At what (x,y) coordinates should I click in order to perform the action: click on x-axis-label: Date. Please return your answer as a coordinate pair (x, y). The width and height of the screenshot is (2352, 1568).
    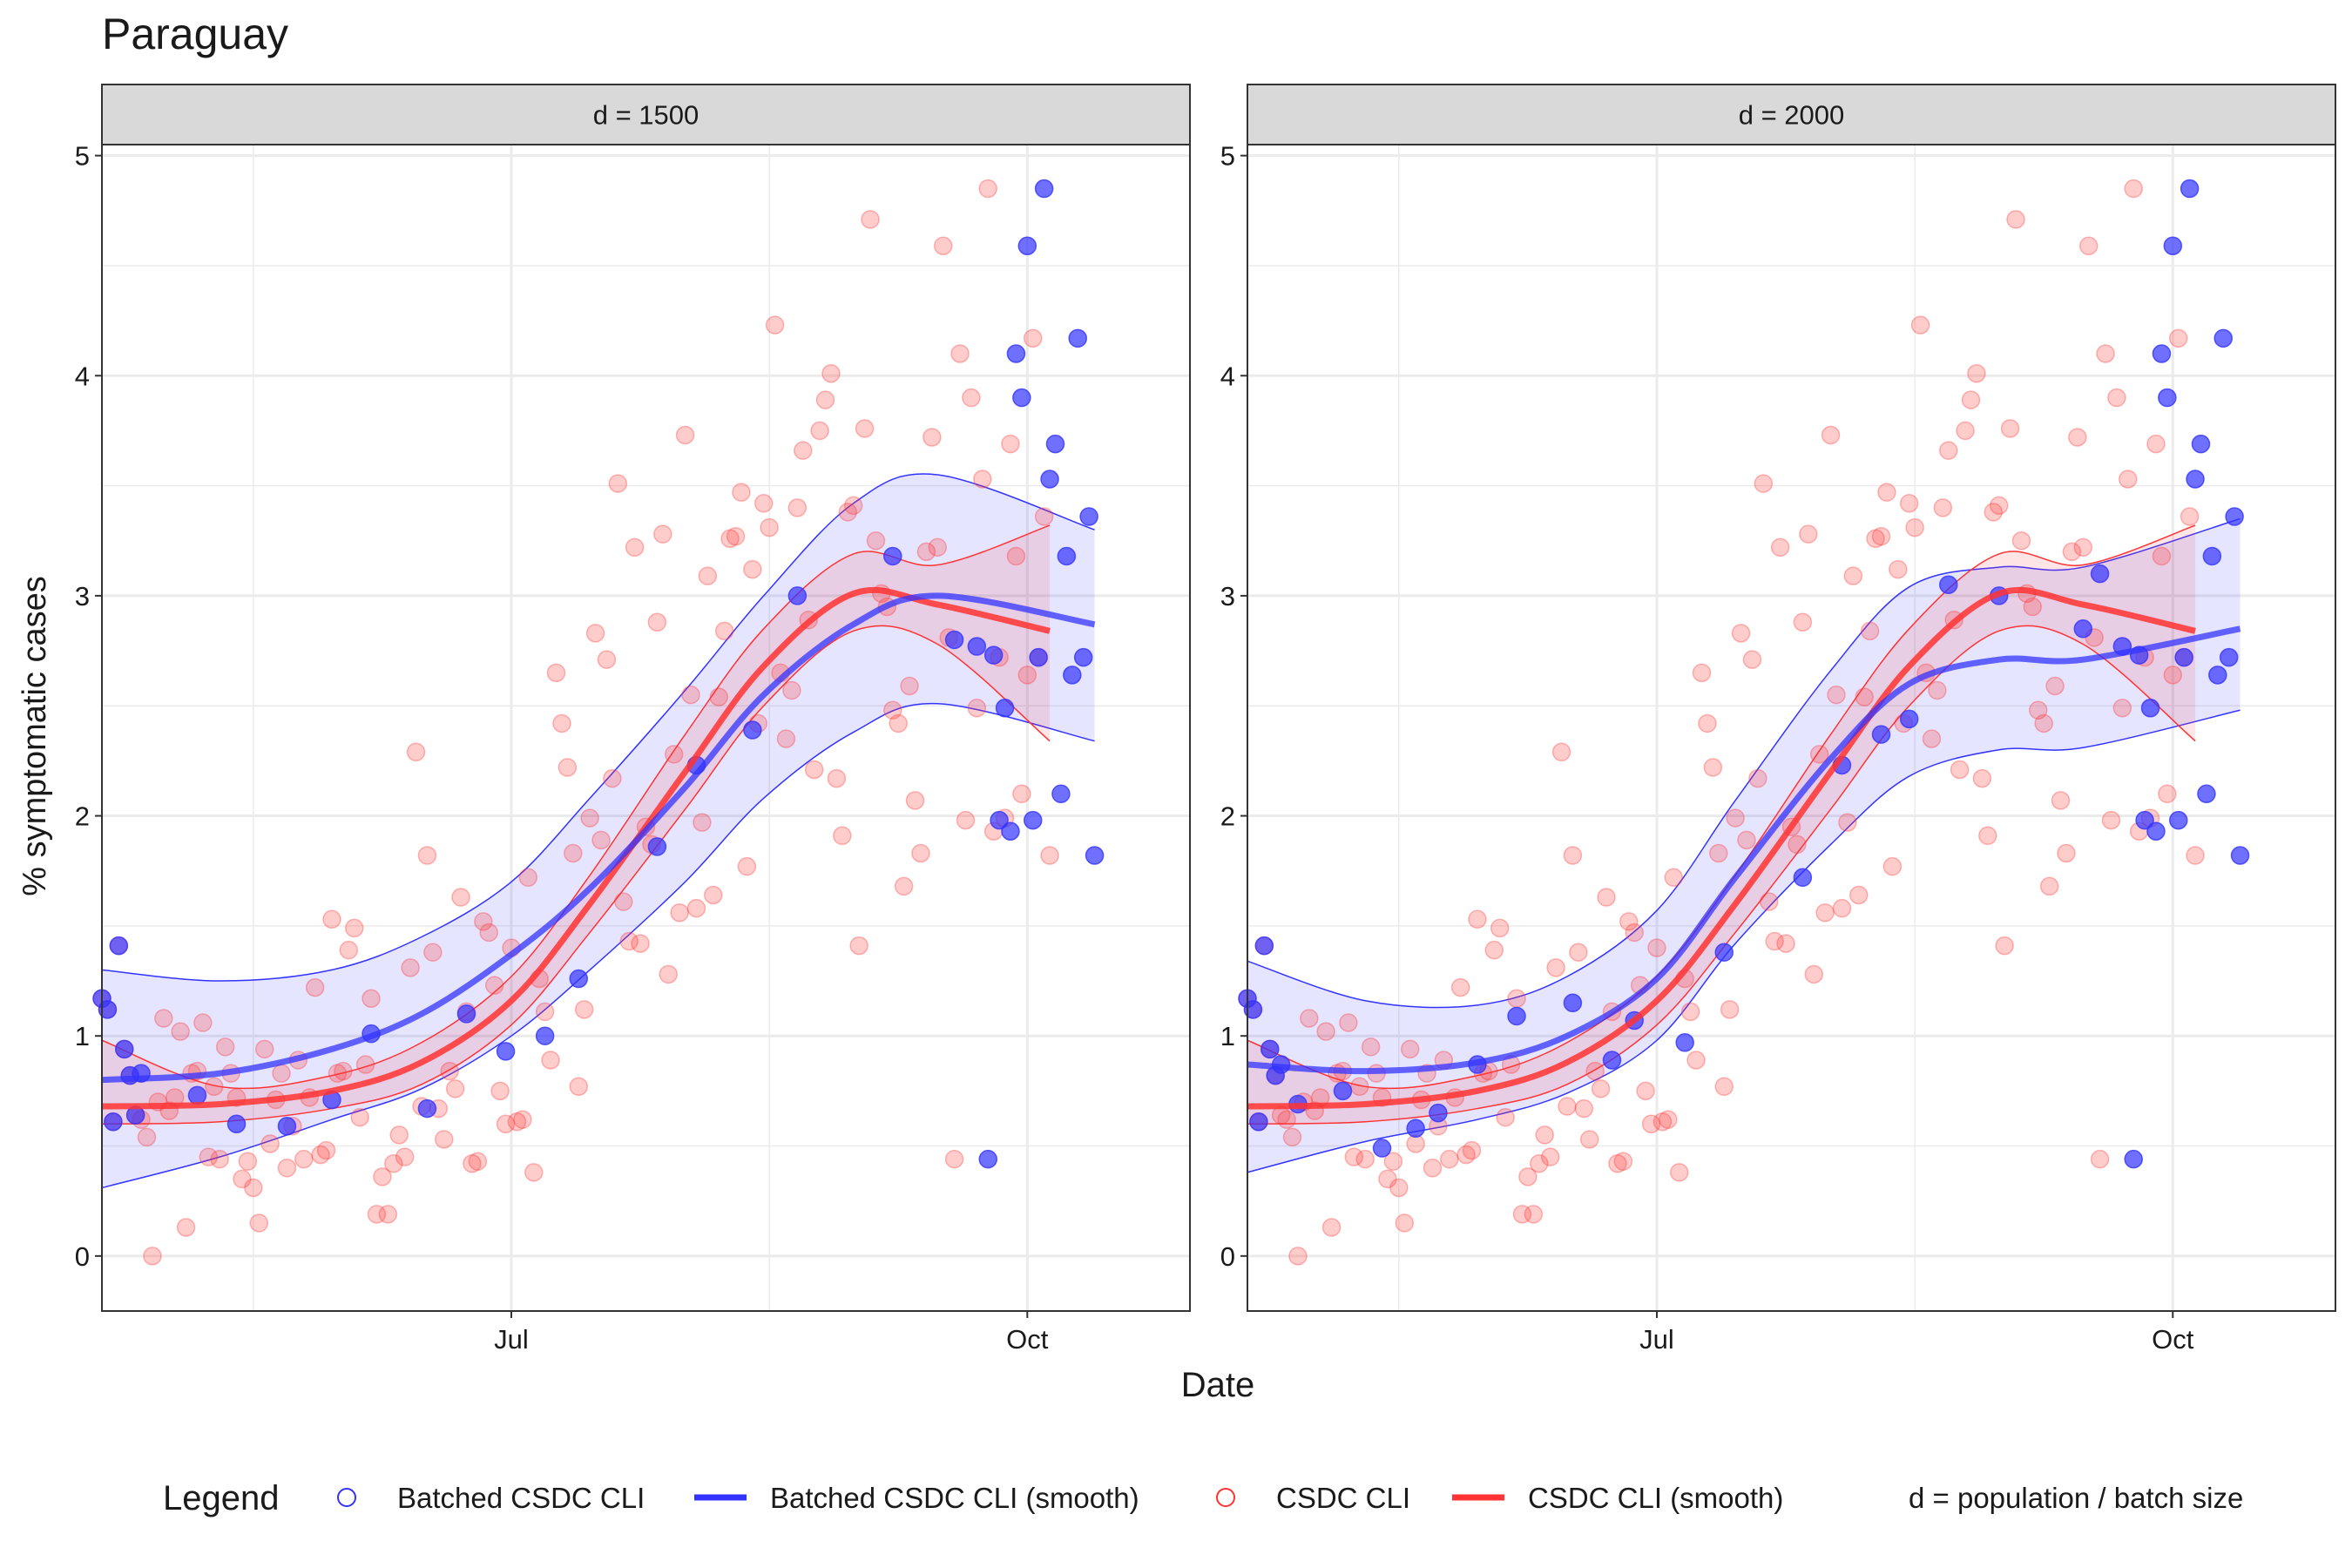
    Looking at the image, I should click on (1218, 1385).